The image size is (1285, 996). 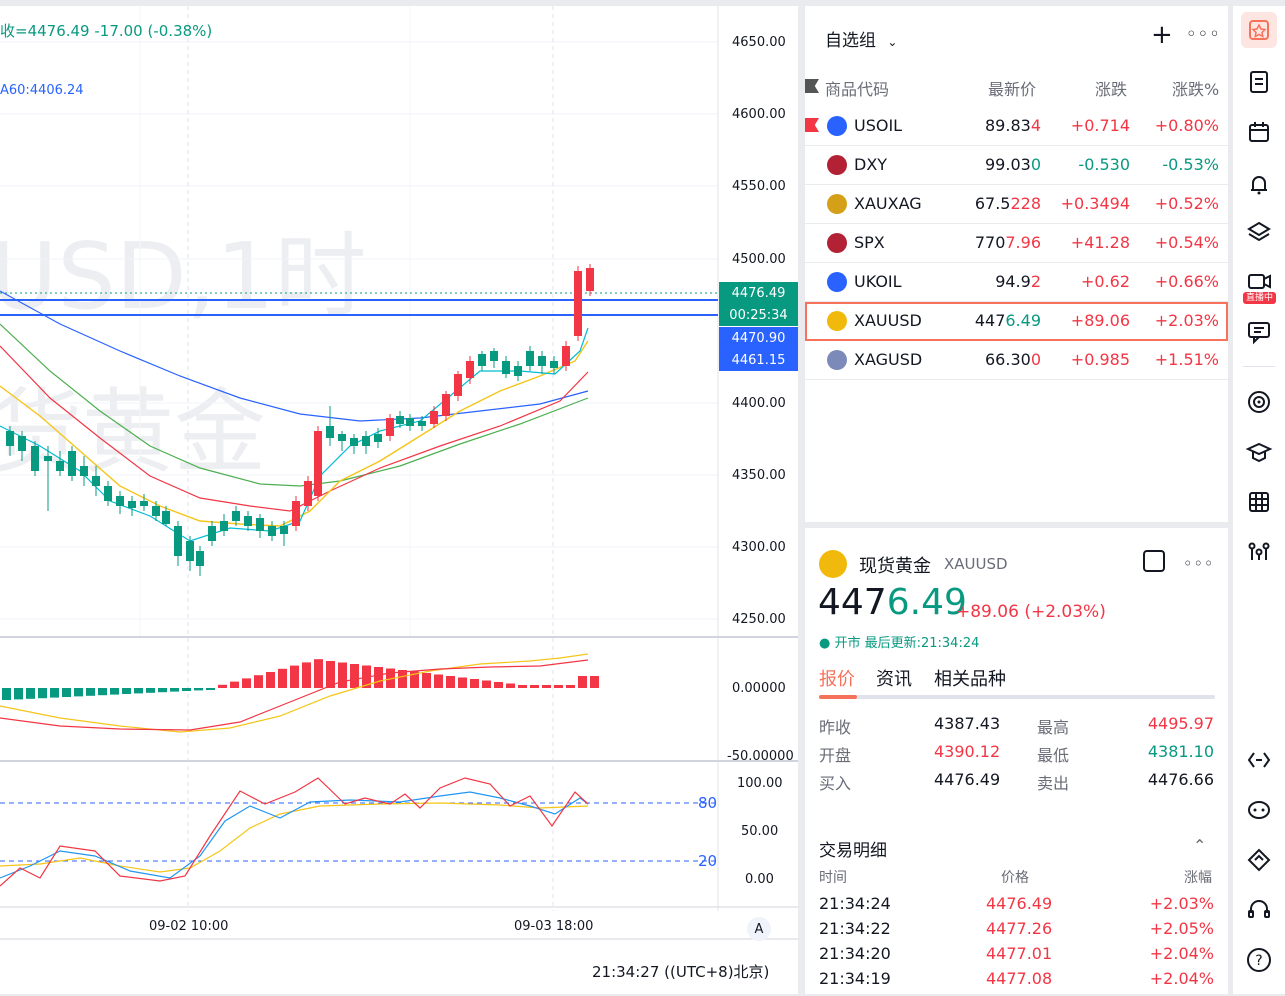 What do you see at coordinates (1013, 281) in the screenshot?
I see `price-head: 94.9` at bounding box center [1013, 281].